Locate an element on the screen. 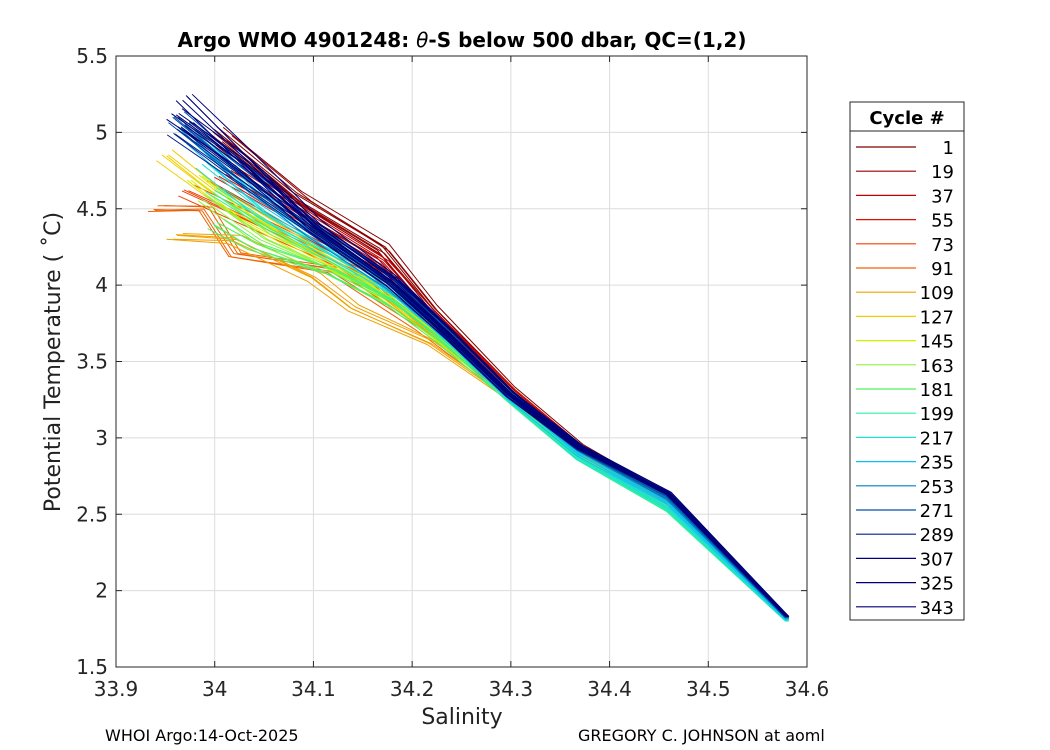  x-tick-label: 34.3 is located at coordinates (511, 689).